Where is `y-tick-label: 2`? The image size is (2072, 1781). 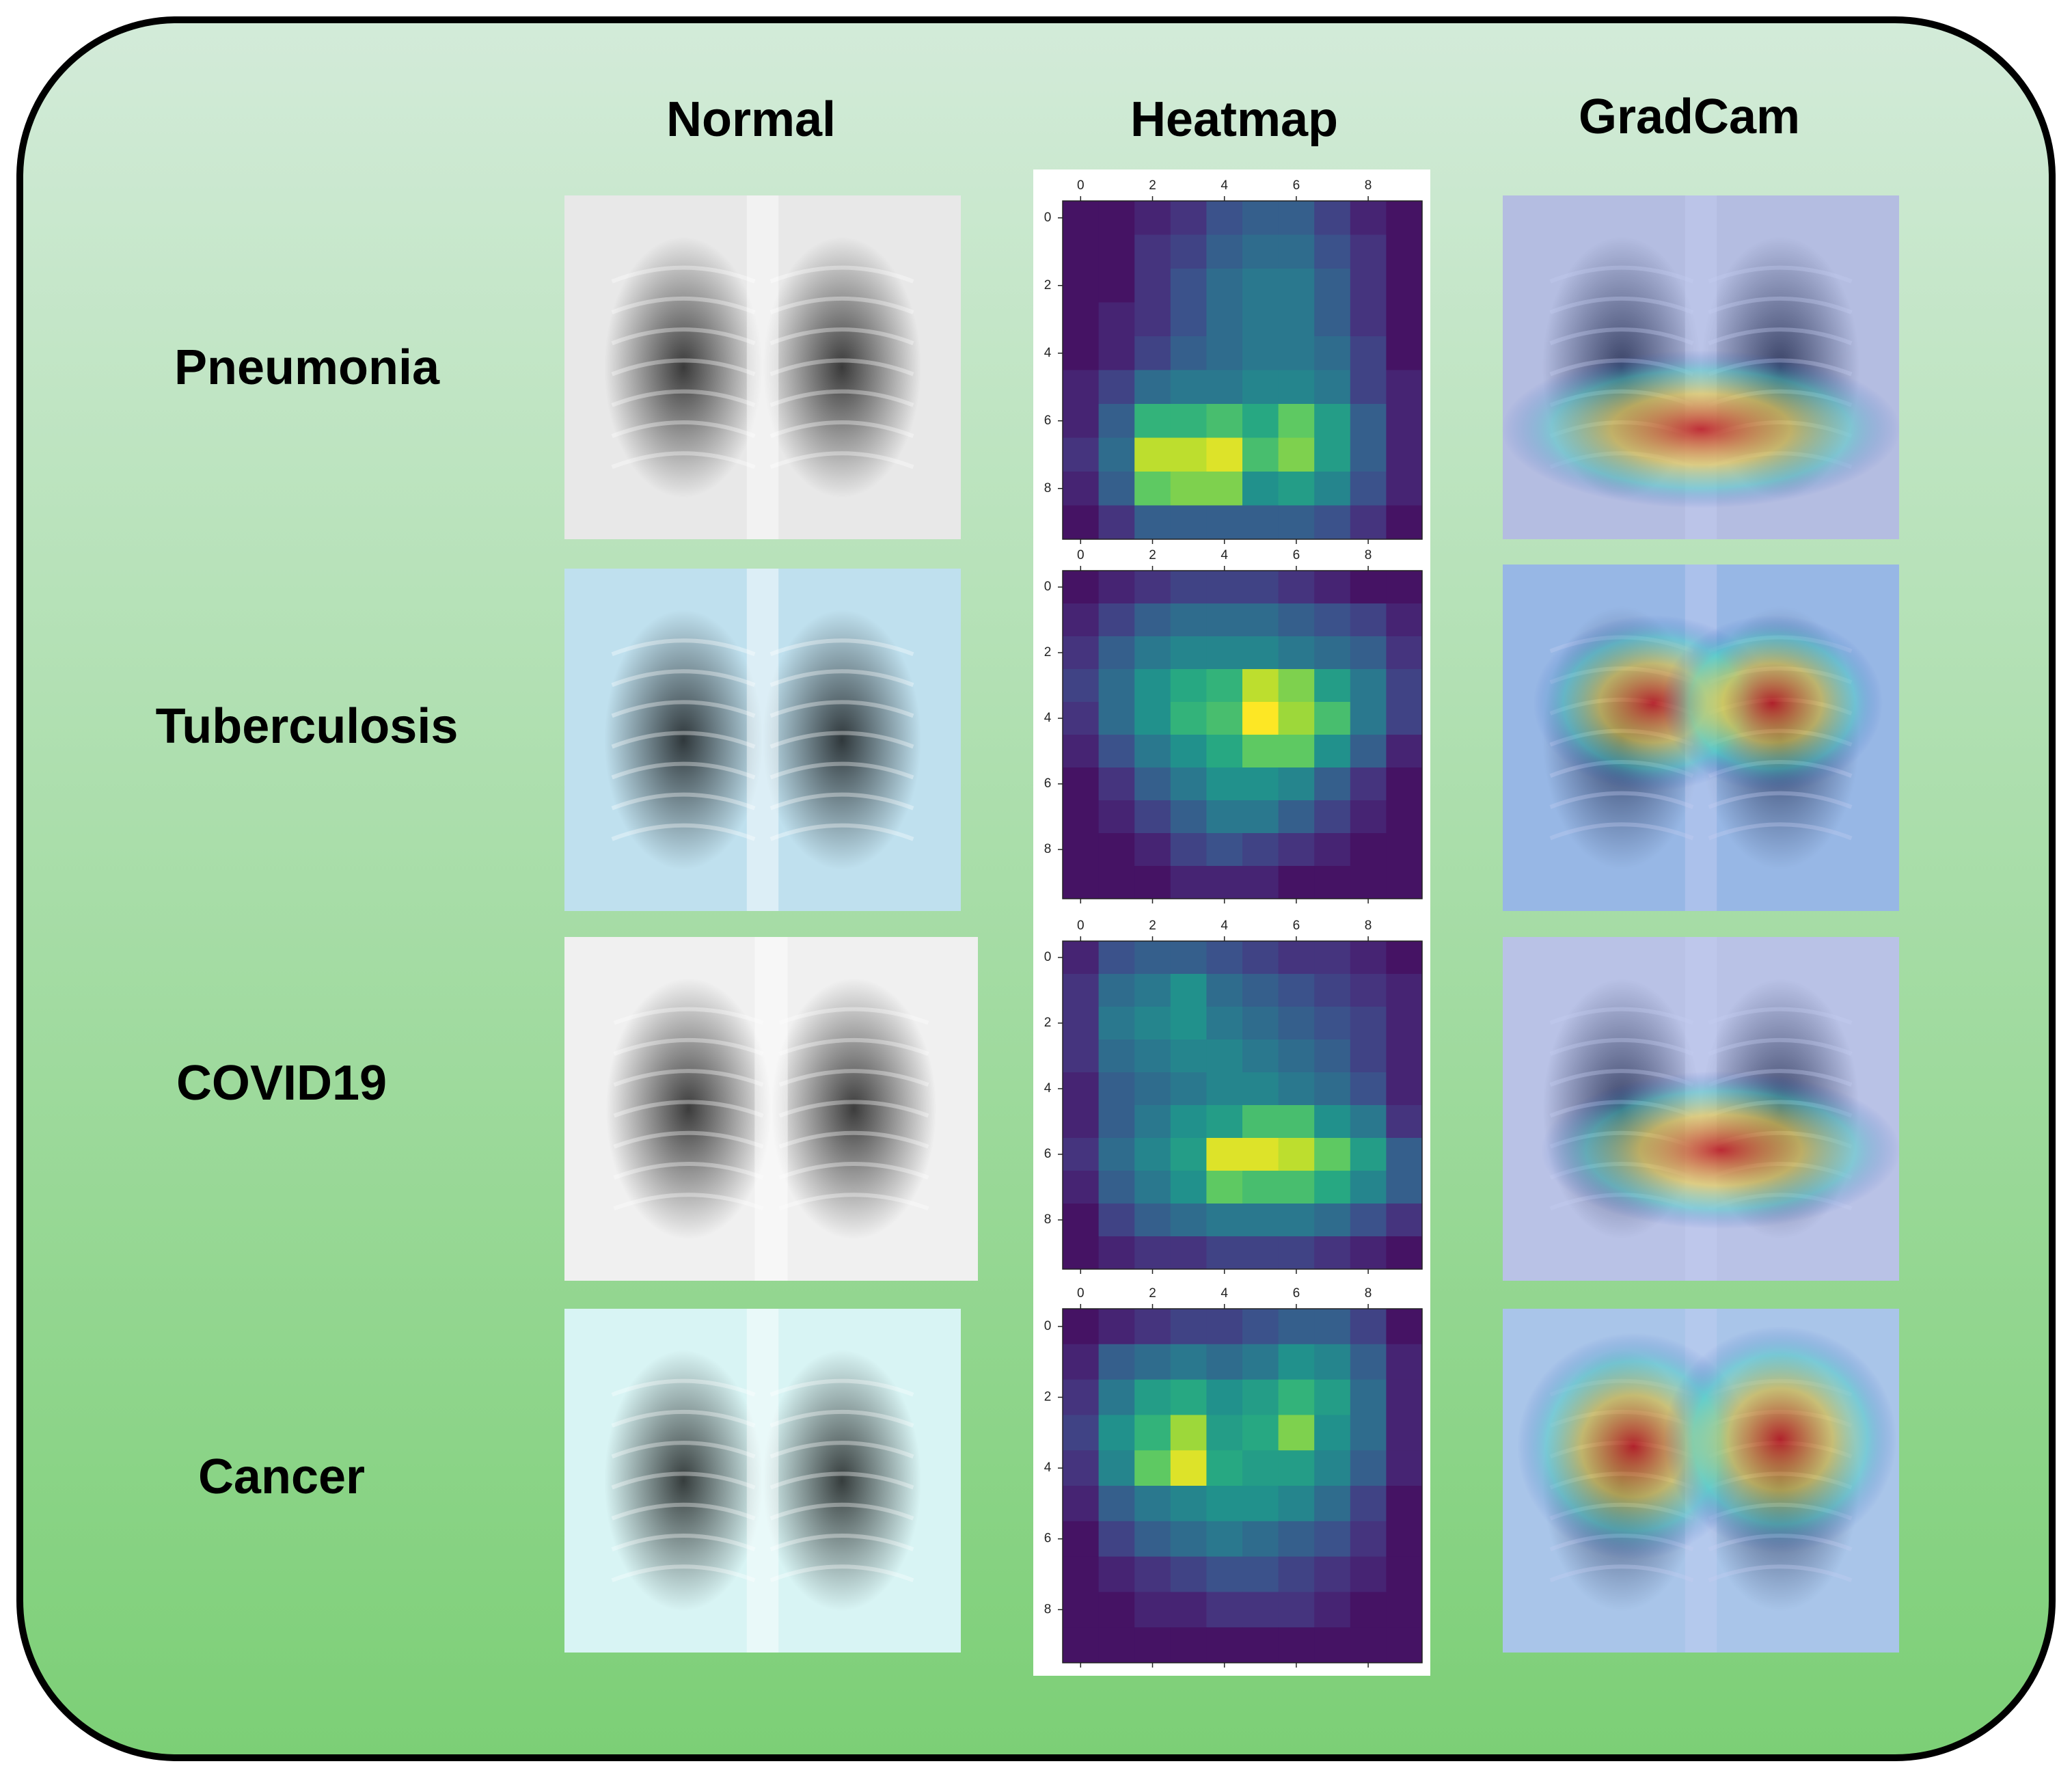
y-tick-label: 2 is located at coordinates (1048, 1397).